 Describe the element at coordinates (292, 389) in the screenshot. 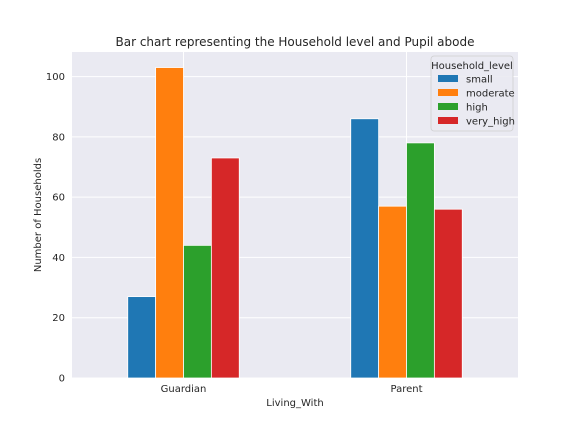

I see `x-axis-ticks: Guardian Parent` at that location.